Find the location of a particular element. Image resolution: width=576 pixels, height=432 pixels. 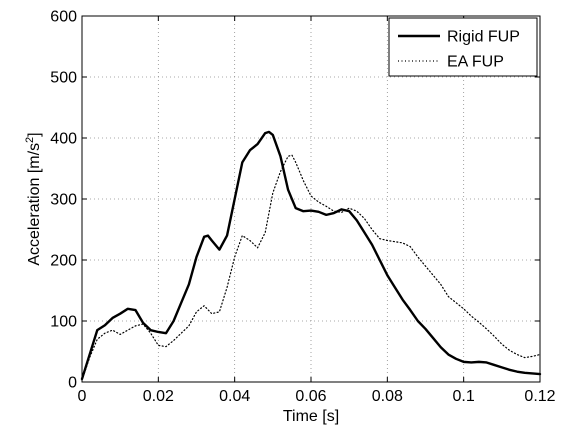

x-tick-label: 0.08 is located at coordinates (387, 396).